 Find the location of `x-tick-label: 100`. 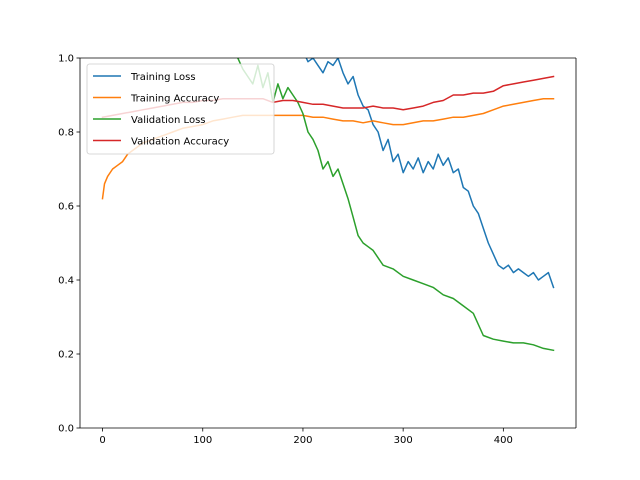

x-tick-label: 100 is located at coordinates (202, 440).